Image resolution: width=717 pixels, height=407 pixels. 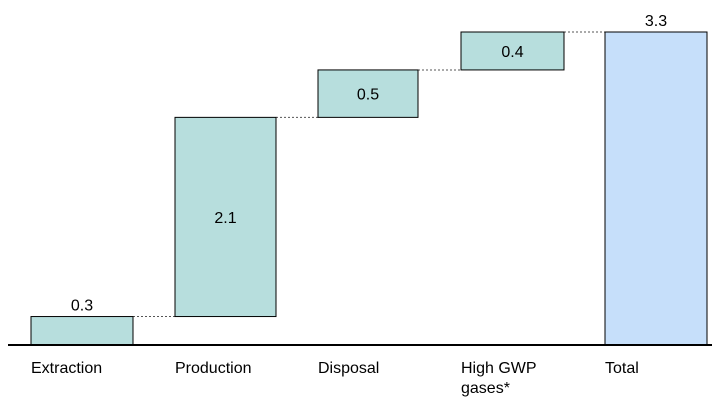 I want to click on category-label-3: High GWP gases*, so click(x=499, y=378).